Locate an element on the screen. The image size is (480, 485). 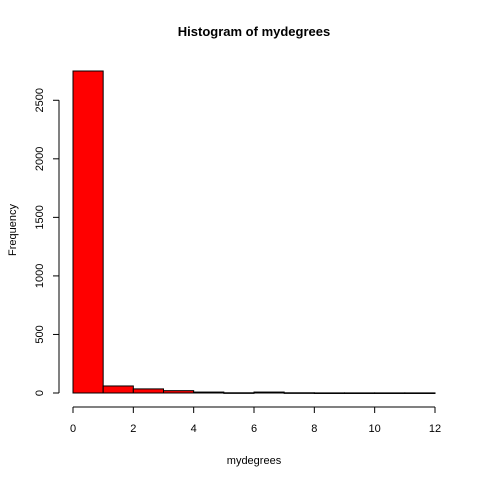
x-tick-label: 12 is located at coordinates (435, 429).